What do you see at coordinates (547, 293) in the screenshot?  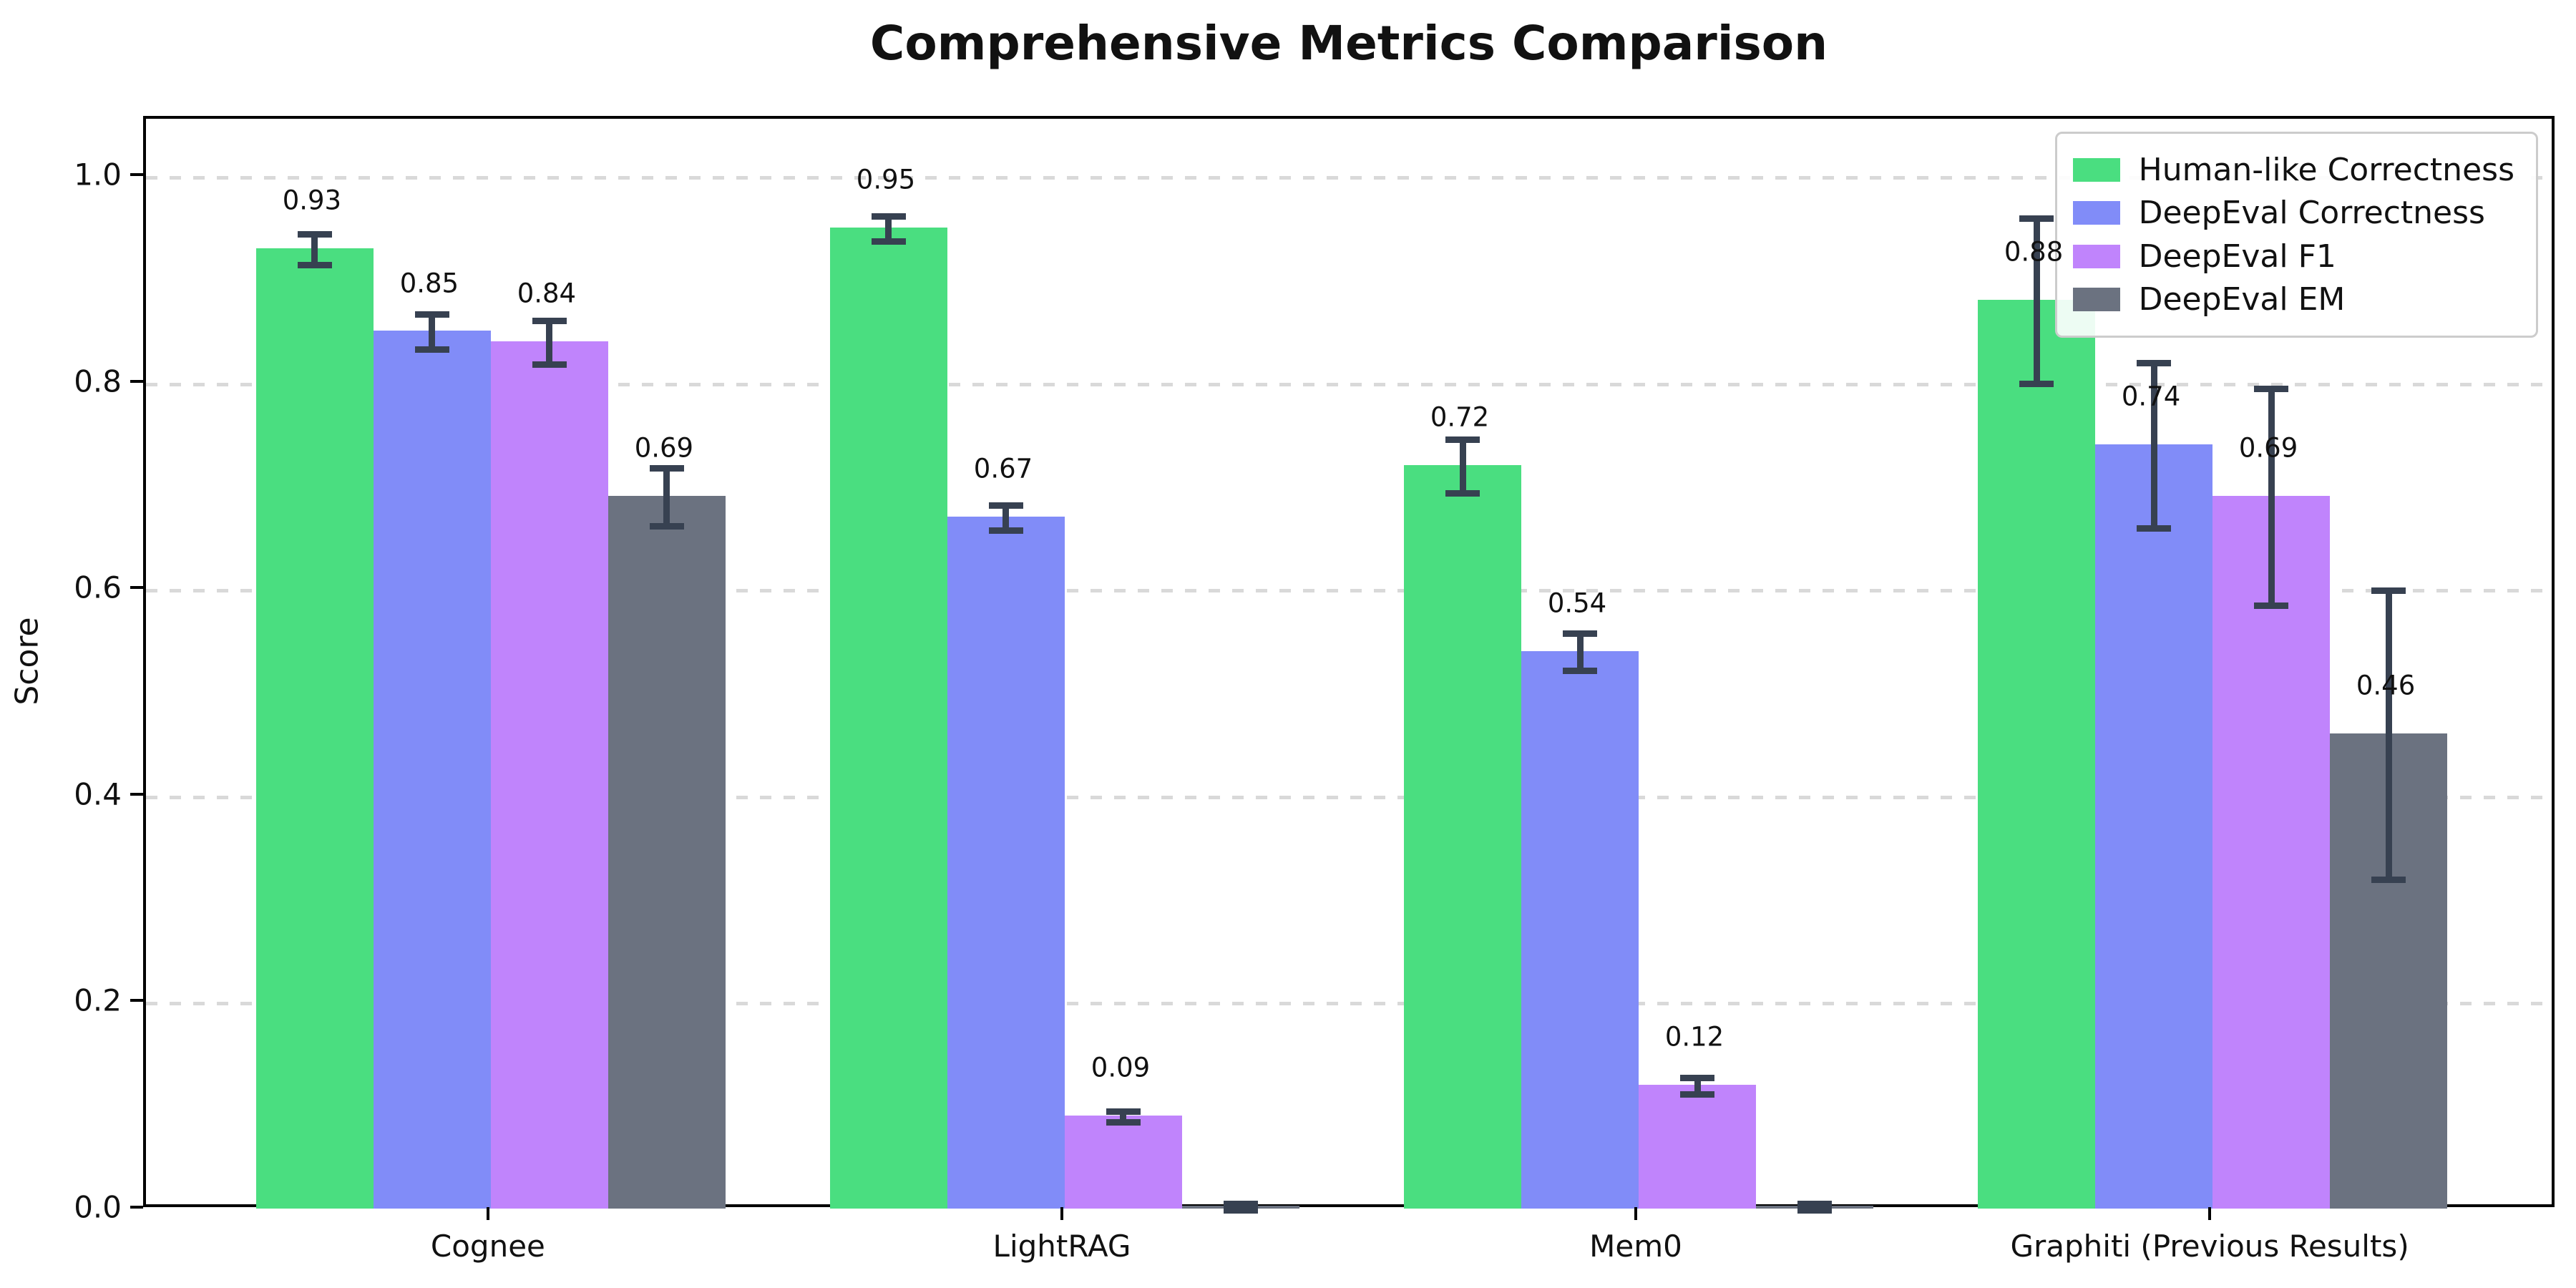 I see `value-label: 0.84` at bounding box center [547, 293].